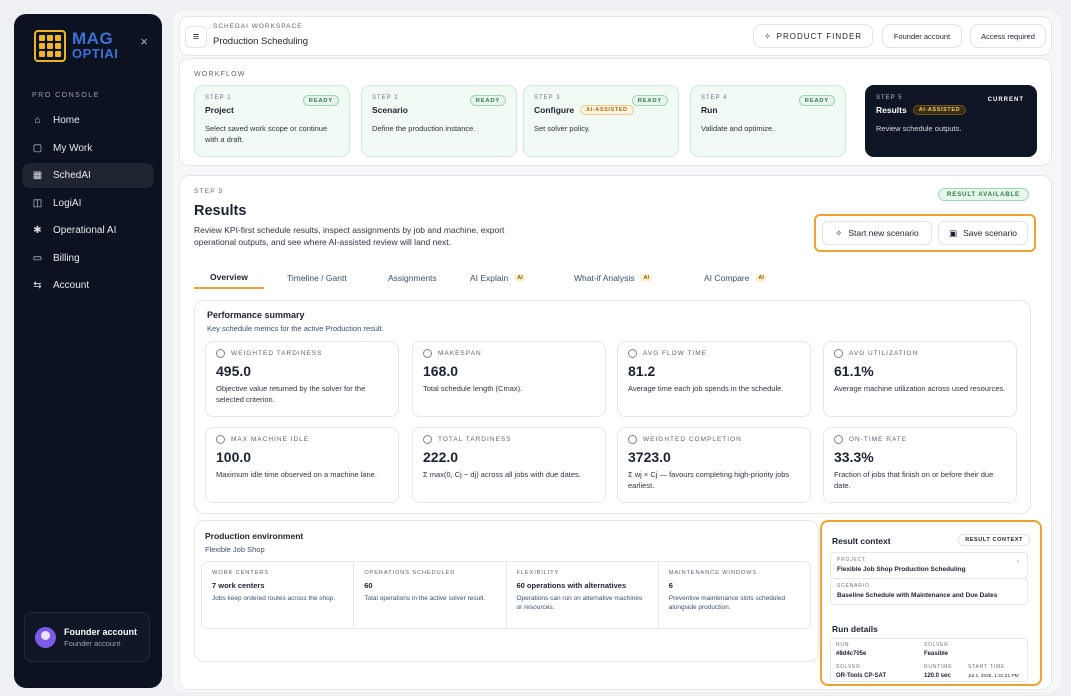 The width and height of the screenshot is (1071, 696). I want to click on run-details-title: Run details, so click(855, 629).